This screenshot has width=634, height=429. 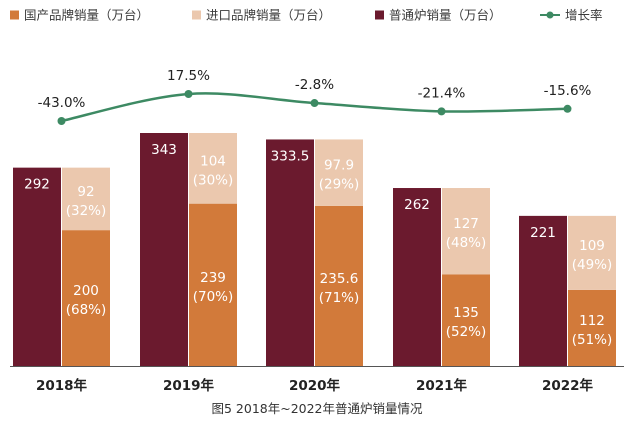 What do you see at coordinates (442, 385) in the screenshot?
I see `x-tick-label: 2021年` at bounding box center [442, 385].